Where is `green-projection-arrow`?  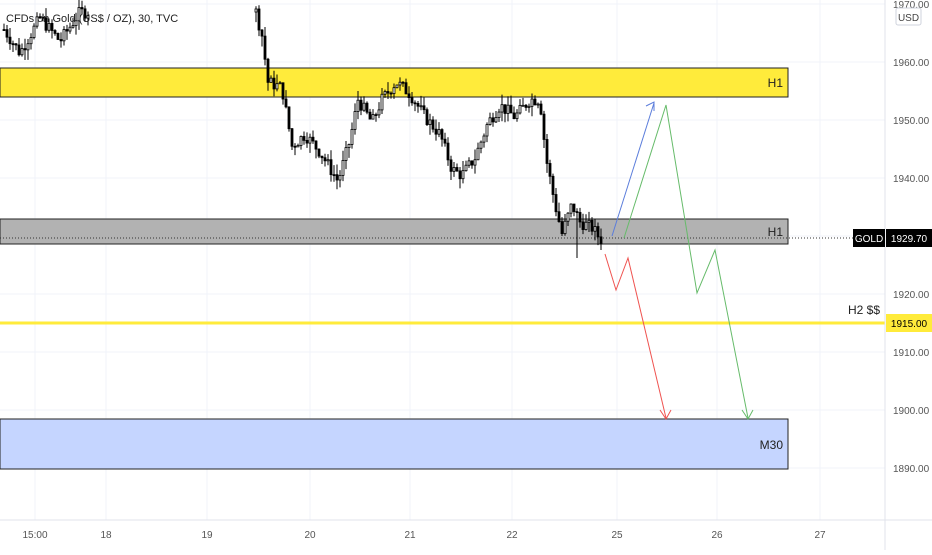
green-projection-arrow is located at coordinates (686, 261).